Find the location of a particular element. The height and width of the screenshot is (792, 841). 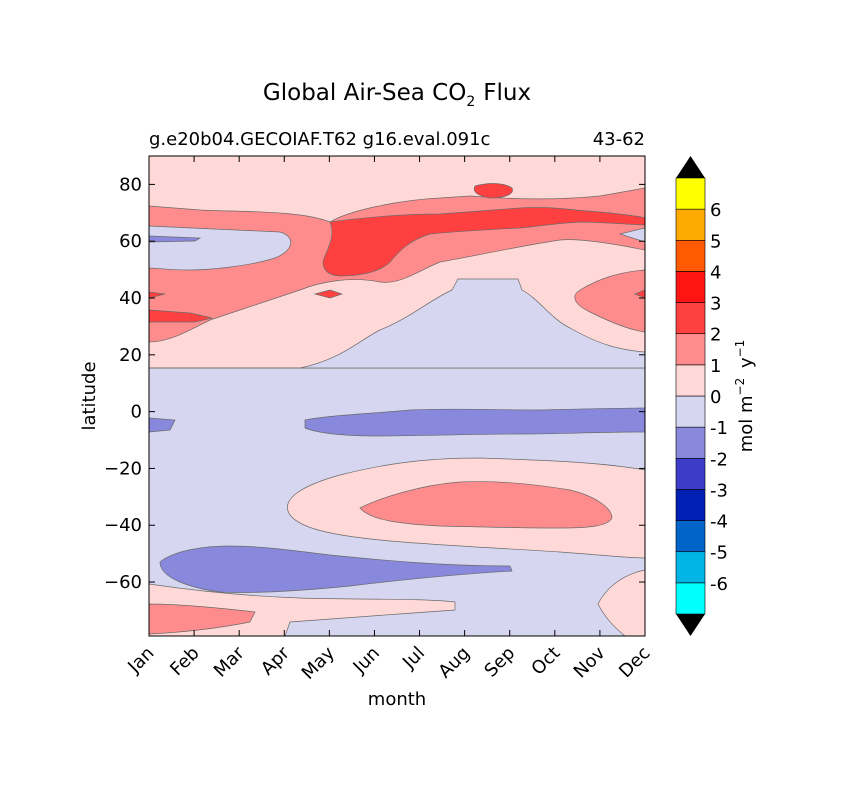

region-zero-60n is located at coordinates (220, 248).